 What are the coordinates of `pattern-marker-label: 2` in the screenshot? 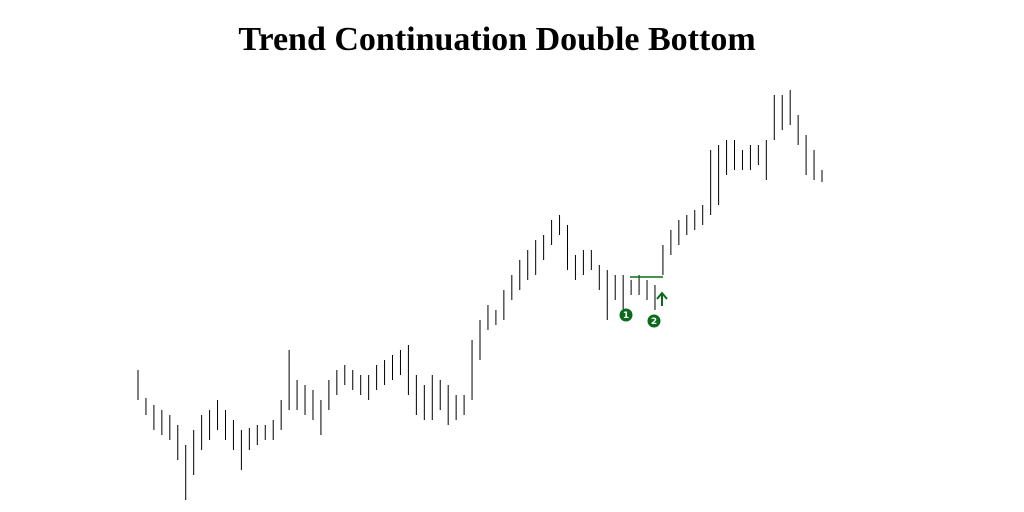 It's located at (654, 322).